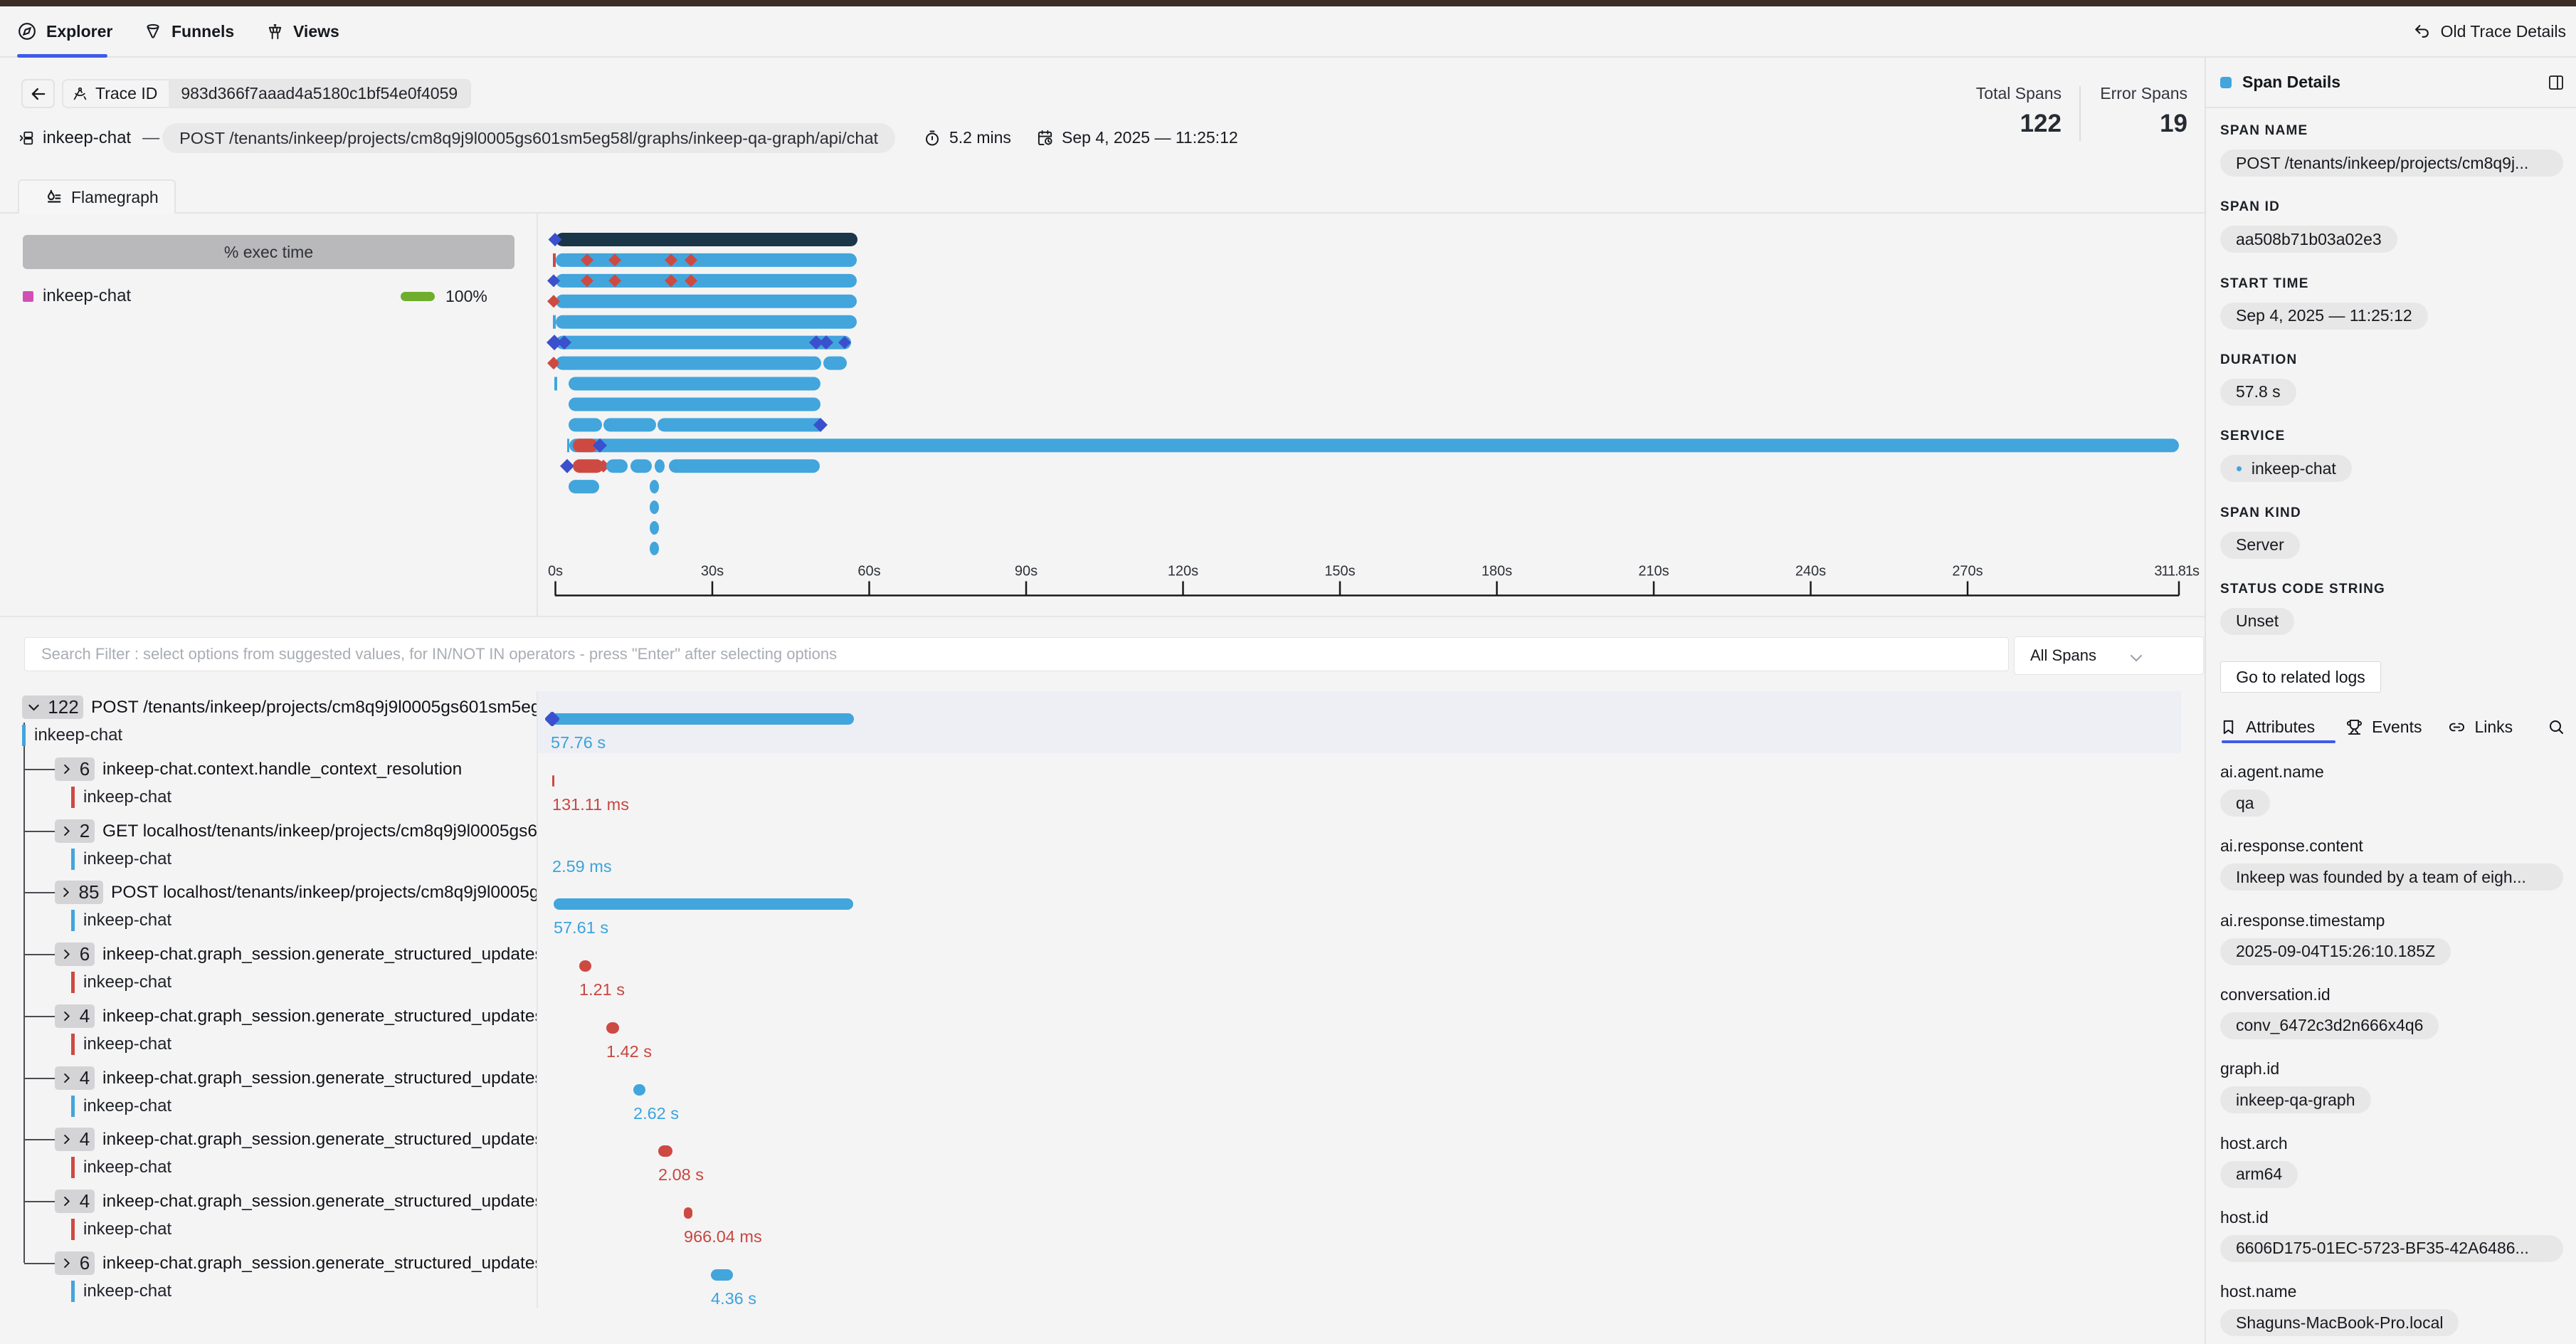 This screenshot has height=1344, width=2576. Describe the element at coordinates (555, 571) in the screenshot. I see `svg-text: 0s` at that location.